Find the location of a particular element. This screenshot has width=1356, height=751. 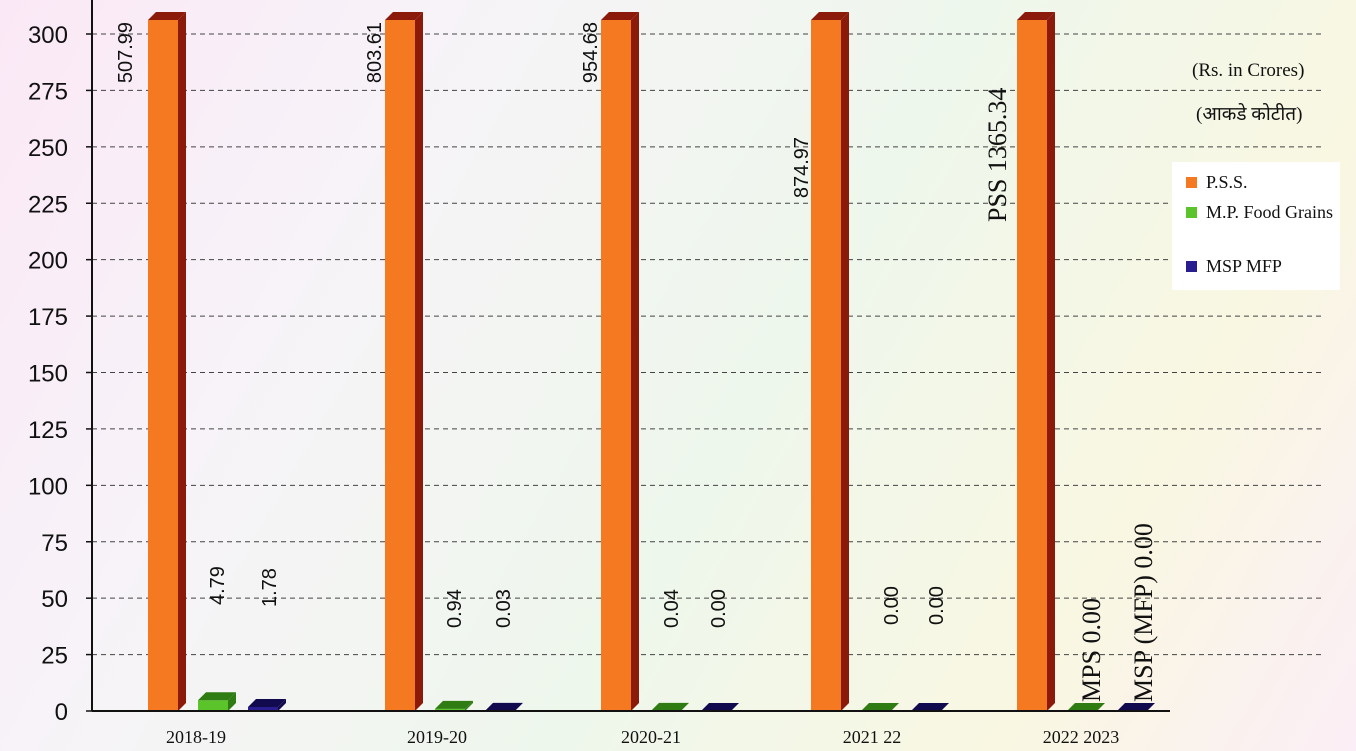

bar-m-p-food-grains-2019-20-side is located at coordinates (469, 705).